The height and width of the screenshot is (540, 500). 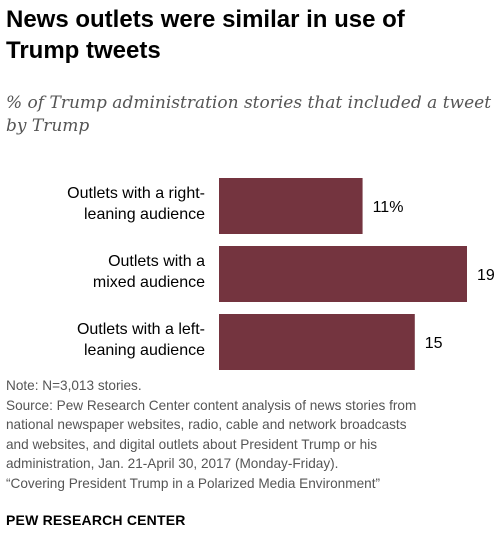 What do you see at coordinates (141, 329) in the screenshot?
I see `category-label-line: Outlets with a left-` at bounding box center [141, 329].